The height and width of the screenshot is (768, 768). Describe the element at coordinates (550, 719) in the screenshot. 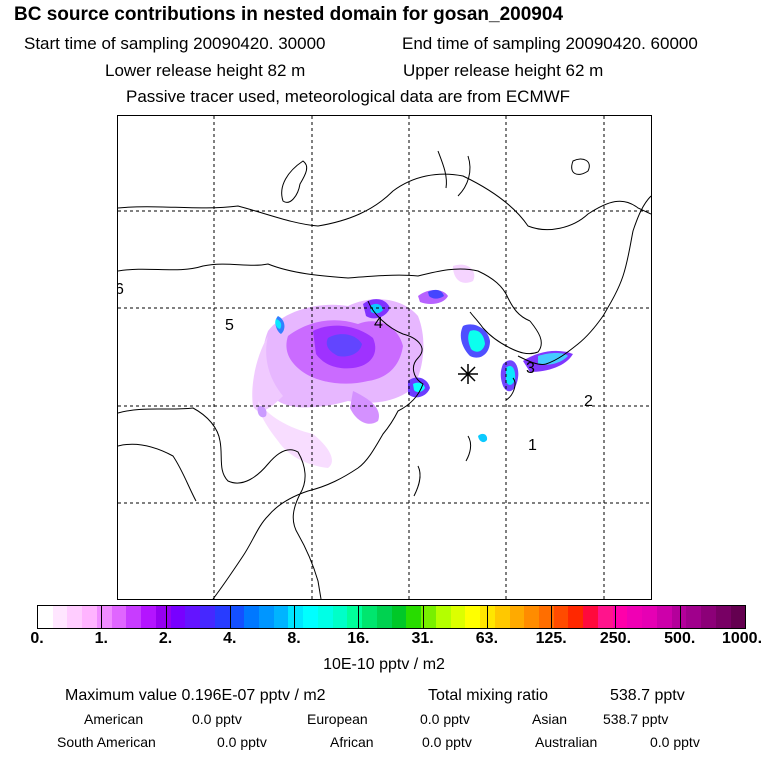

I see `asian-label: Asian` at that location.